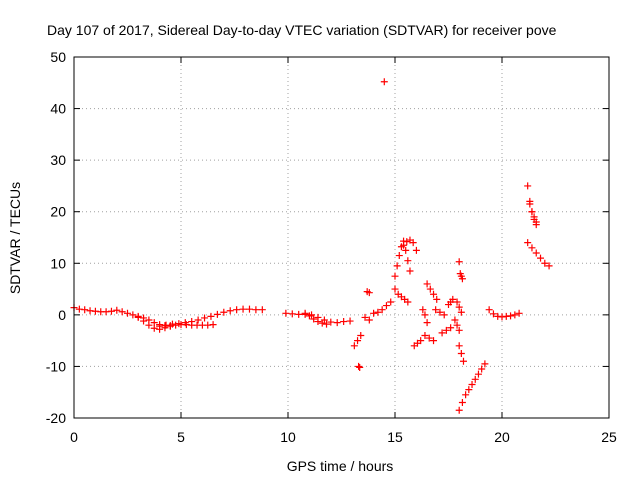  What do you see at coordinates (58, 160) in the screenshot?
I see `y-tick-label: 30` at bounding box center [58, 160].